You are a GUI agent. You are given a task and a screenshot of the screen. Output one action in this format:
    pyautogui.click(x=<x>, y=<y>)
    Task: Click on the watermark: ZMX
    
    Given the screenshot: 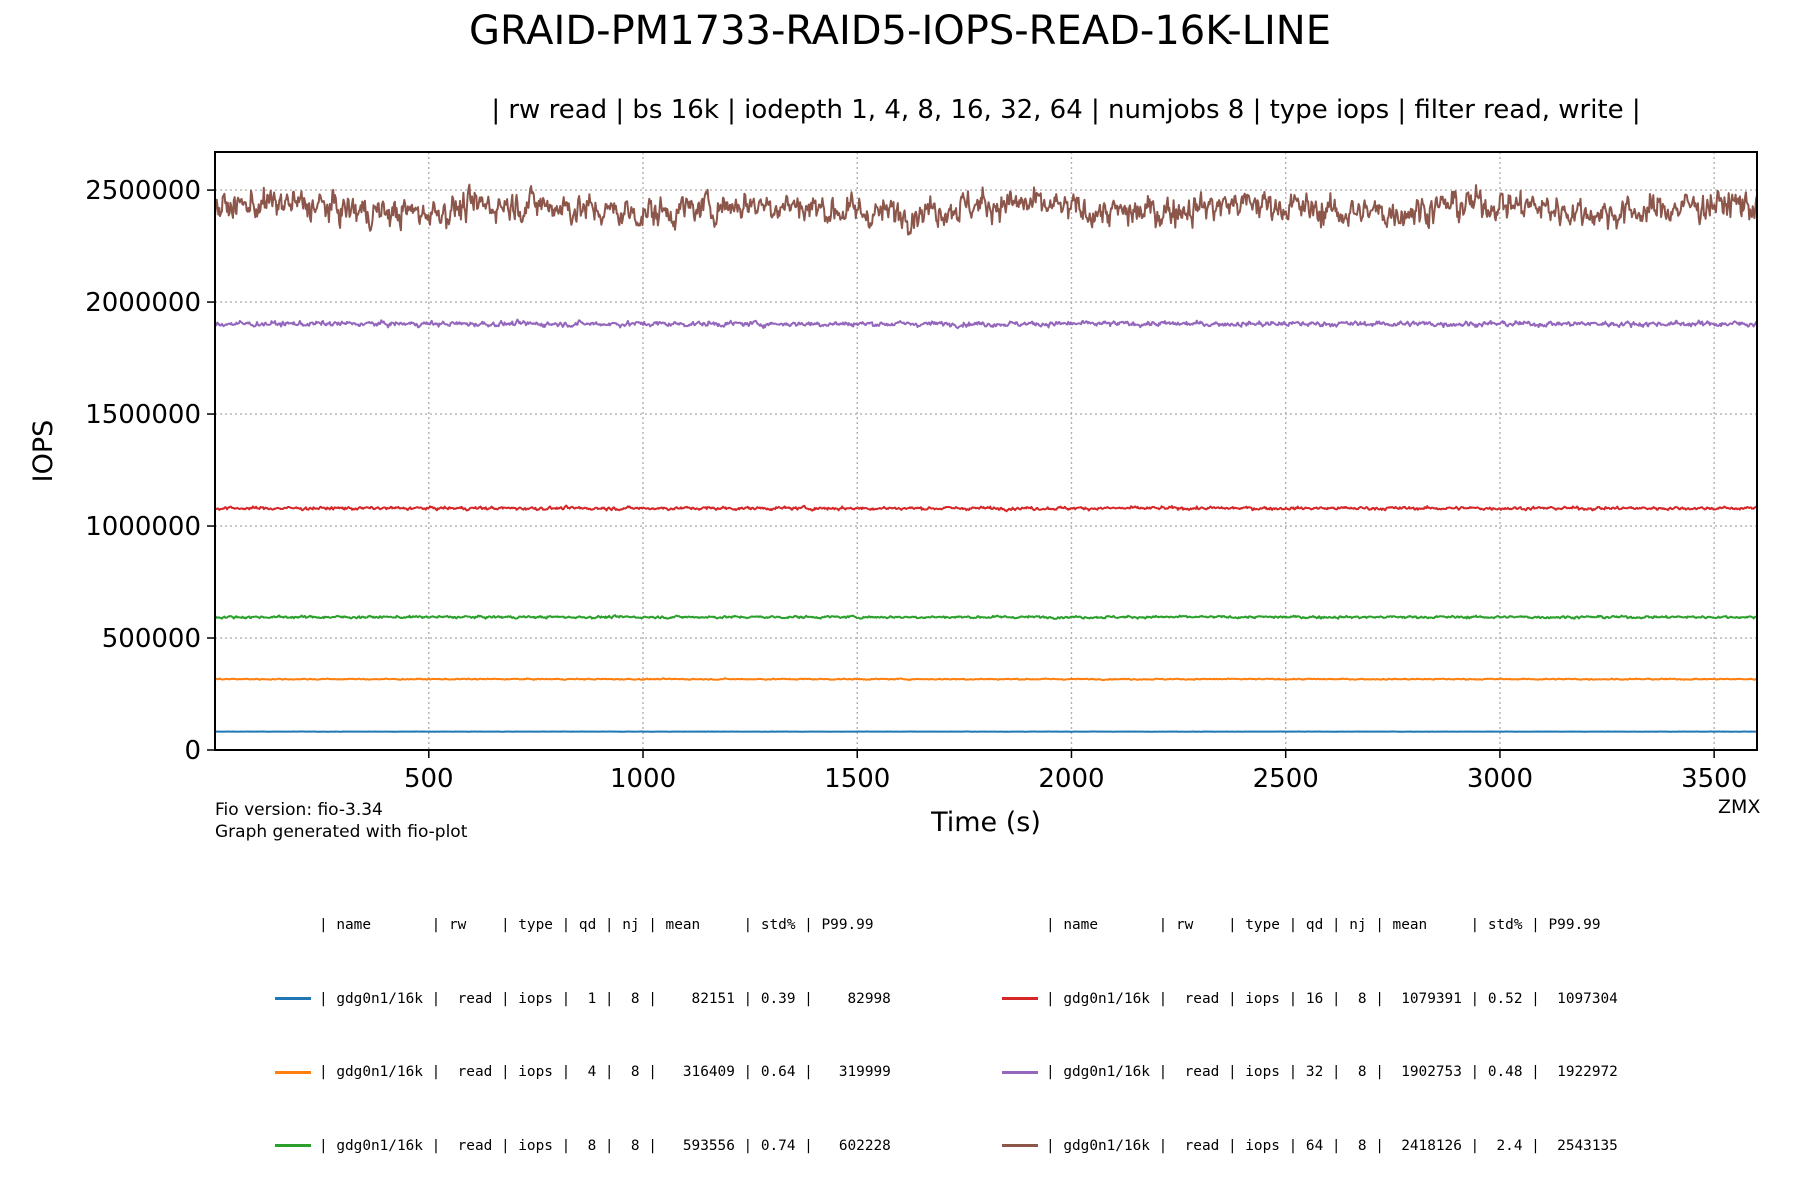 What is the action you would take?
    pyautogui.click(x=1739, y=807)
    